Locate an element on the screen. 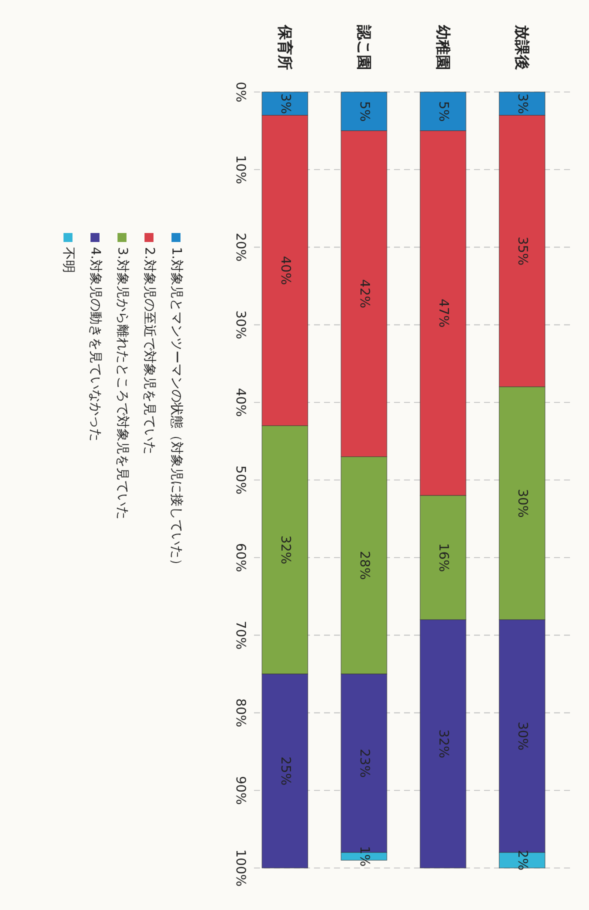 This screenshot has height=910, width=589. x-tick-label: 放課後 is located at coordinates (522, 47).